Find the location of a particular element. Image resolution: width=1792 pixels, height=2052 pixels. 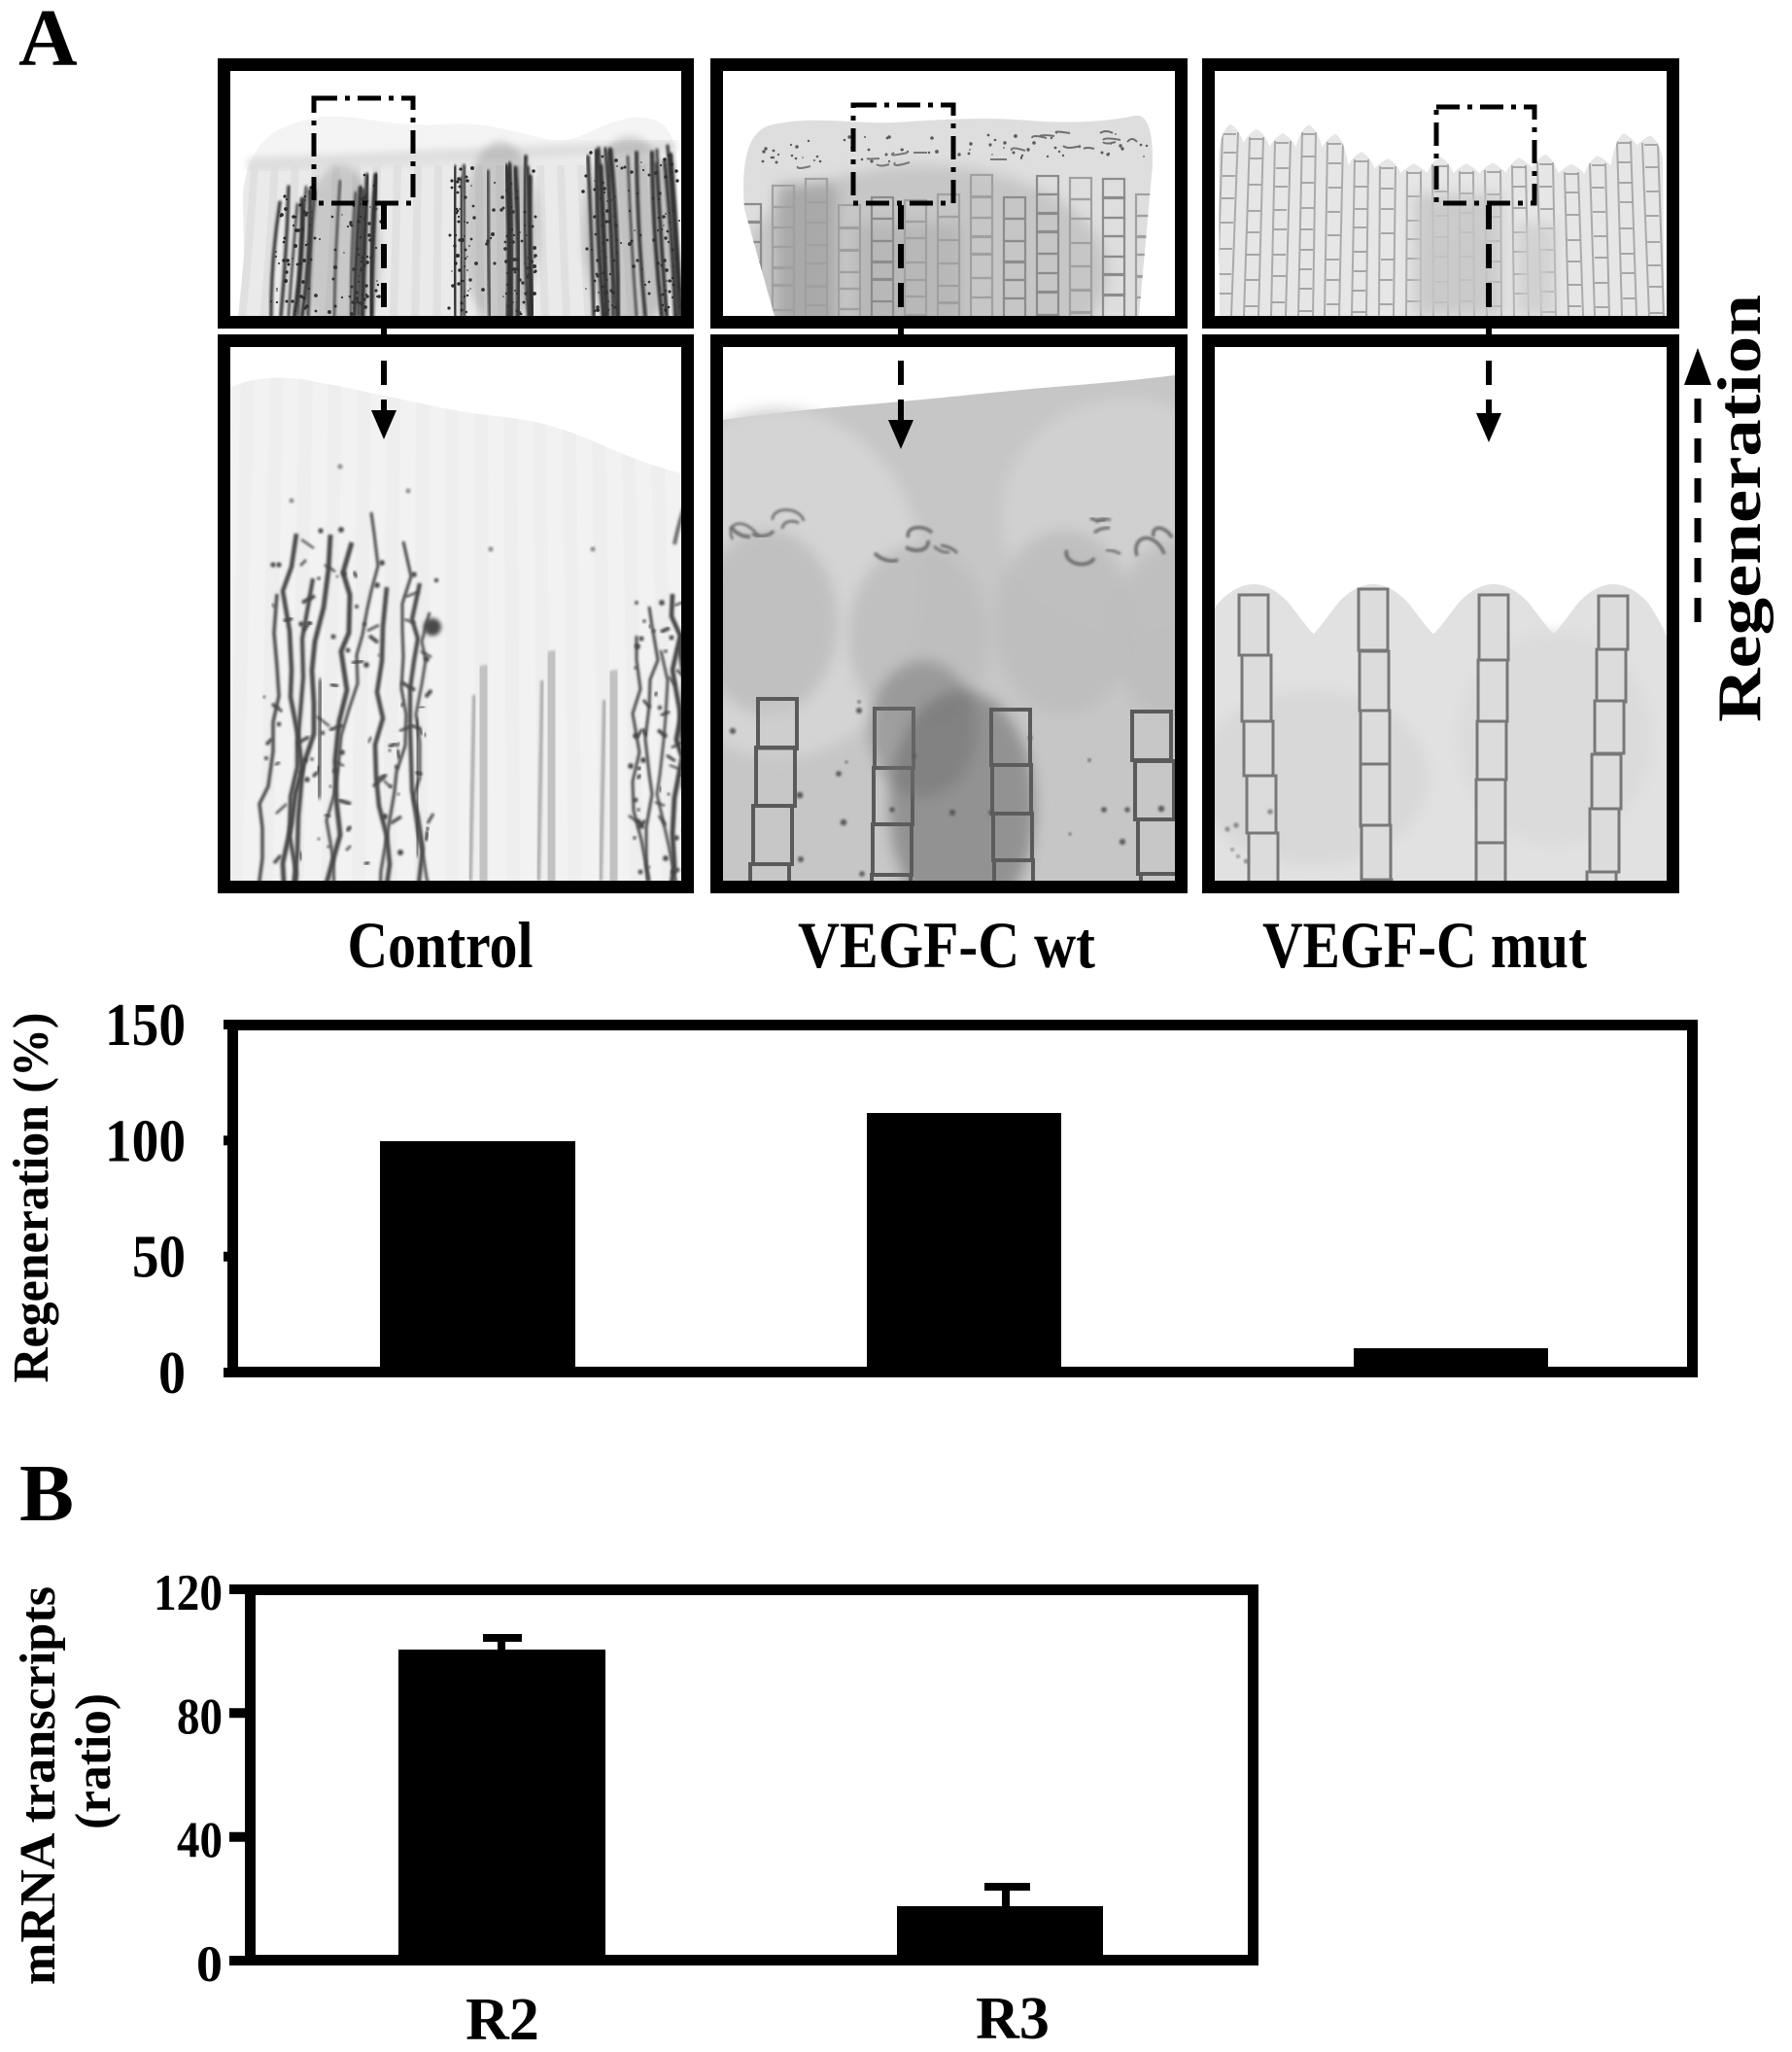

svg-text: (ratio) is located at coordinates (93, 1761).